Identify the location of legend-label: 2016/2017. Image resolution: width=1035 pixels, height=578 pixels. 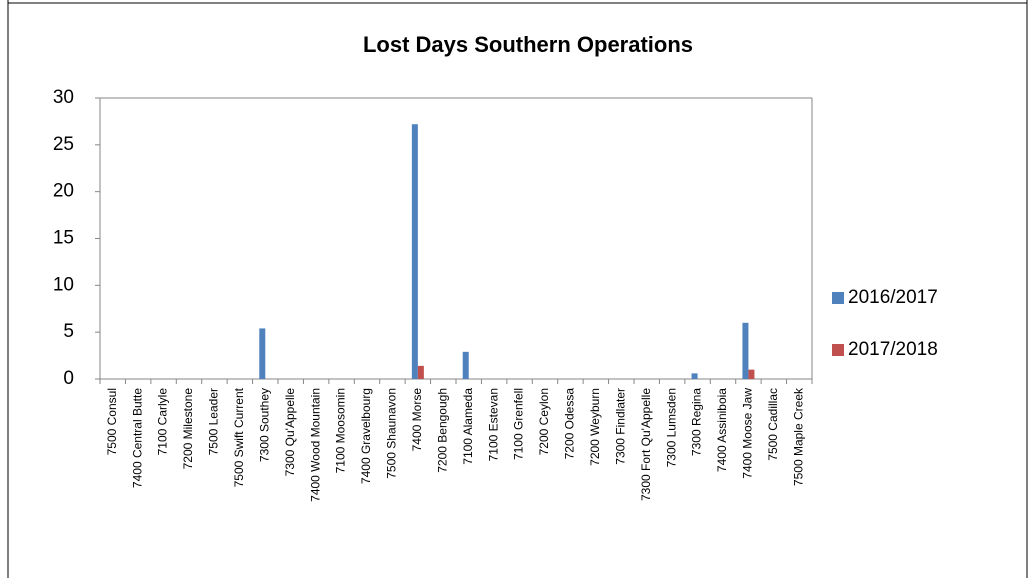
(893, 297).